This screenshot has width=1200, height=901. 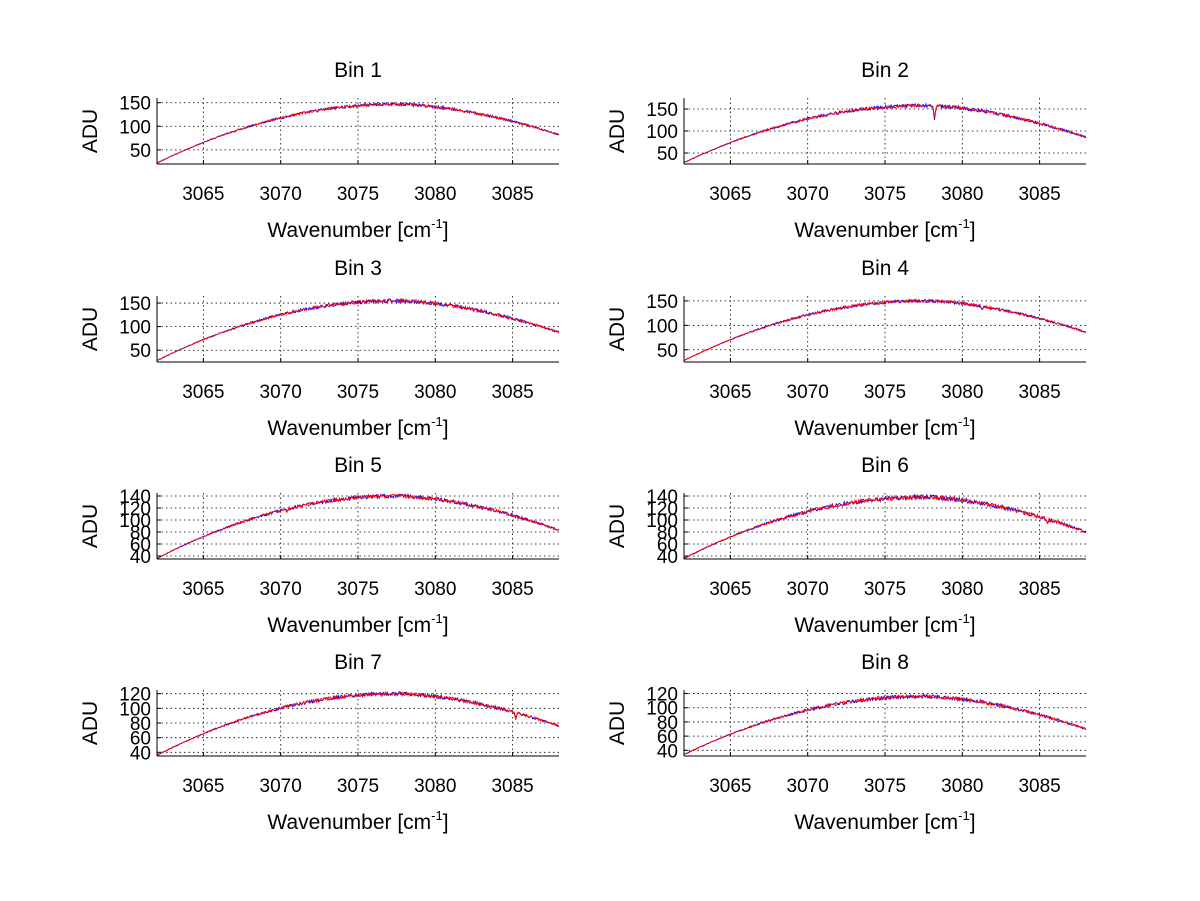 I want to click on panel-title: Bin 4, so click(x=885, y=268).